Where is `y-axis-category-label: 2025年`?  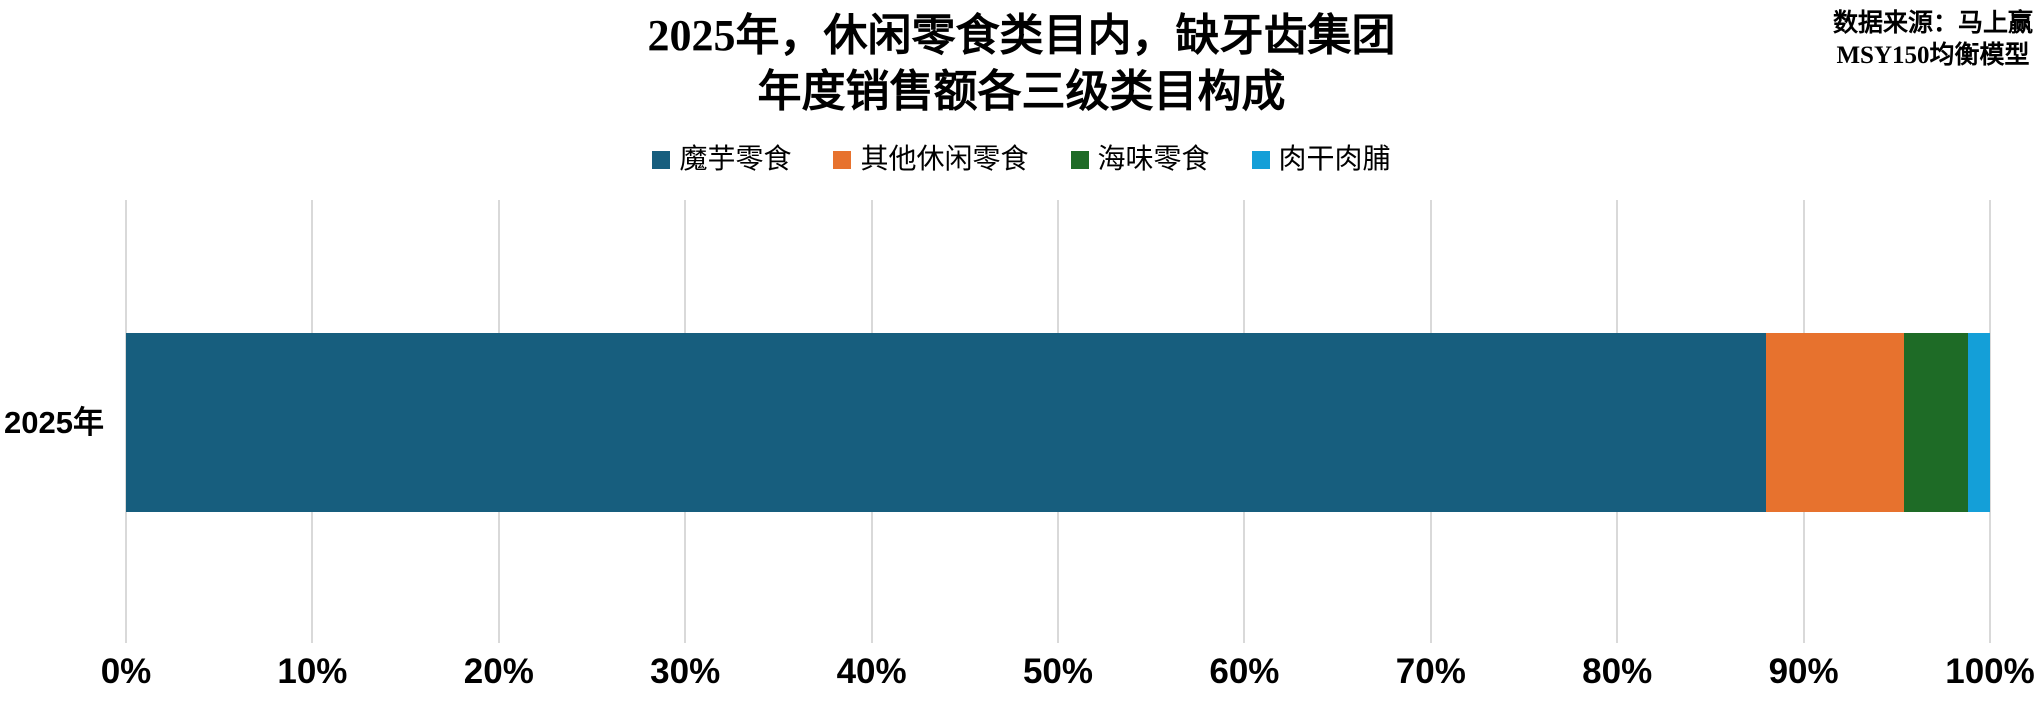 y-axis-category-label: 2025年 is located at coordinates (54, 422).